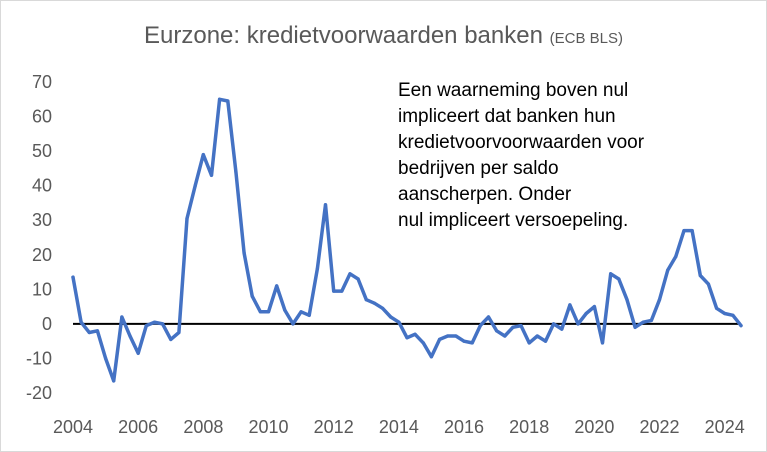  Describe the element at coordinates (268, 427) in the screenshot. I see `x-tick-label: 2010` at that location.